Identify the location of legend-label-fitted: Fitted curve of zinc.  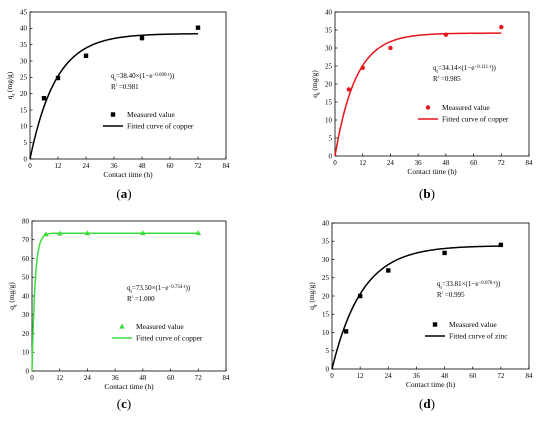
(478, 336).